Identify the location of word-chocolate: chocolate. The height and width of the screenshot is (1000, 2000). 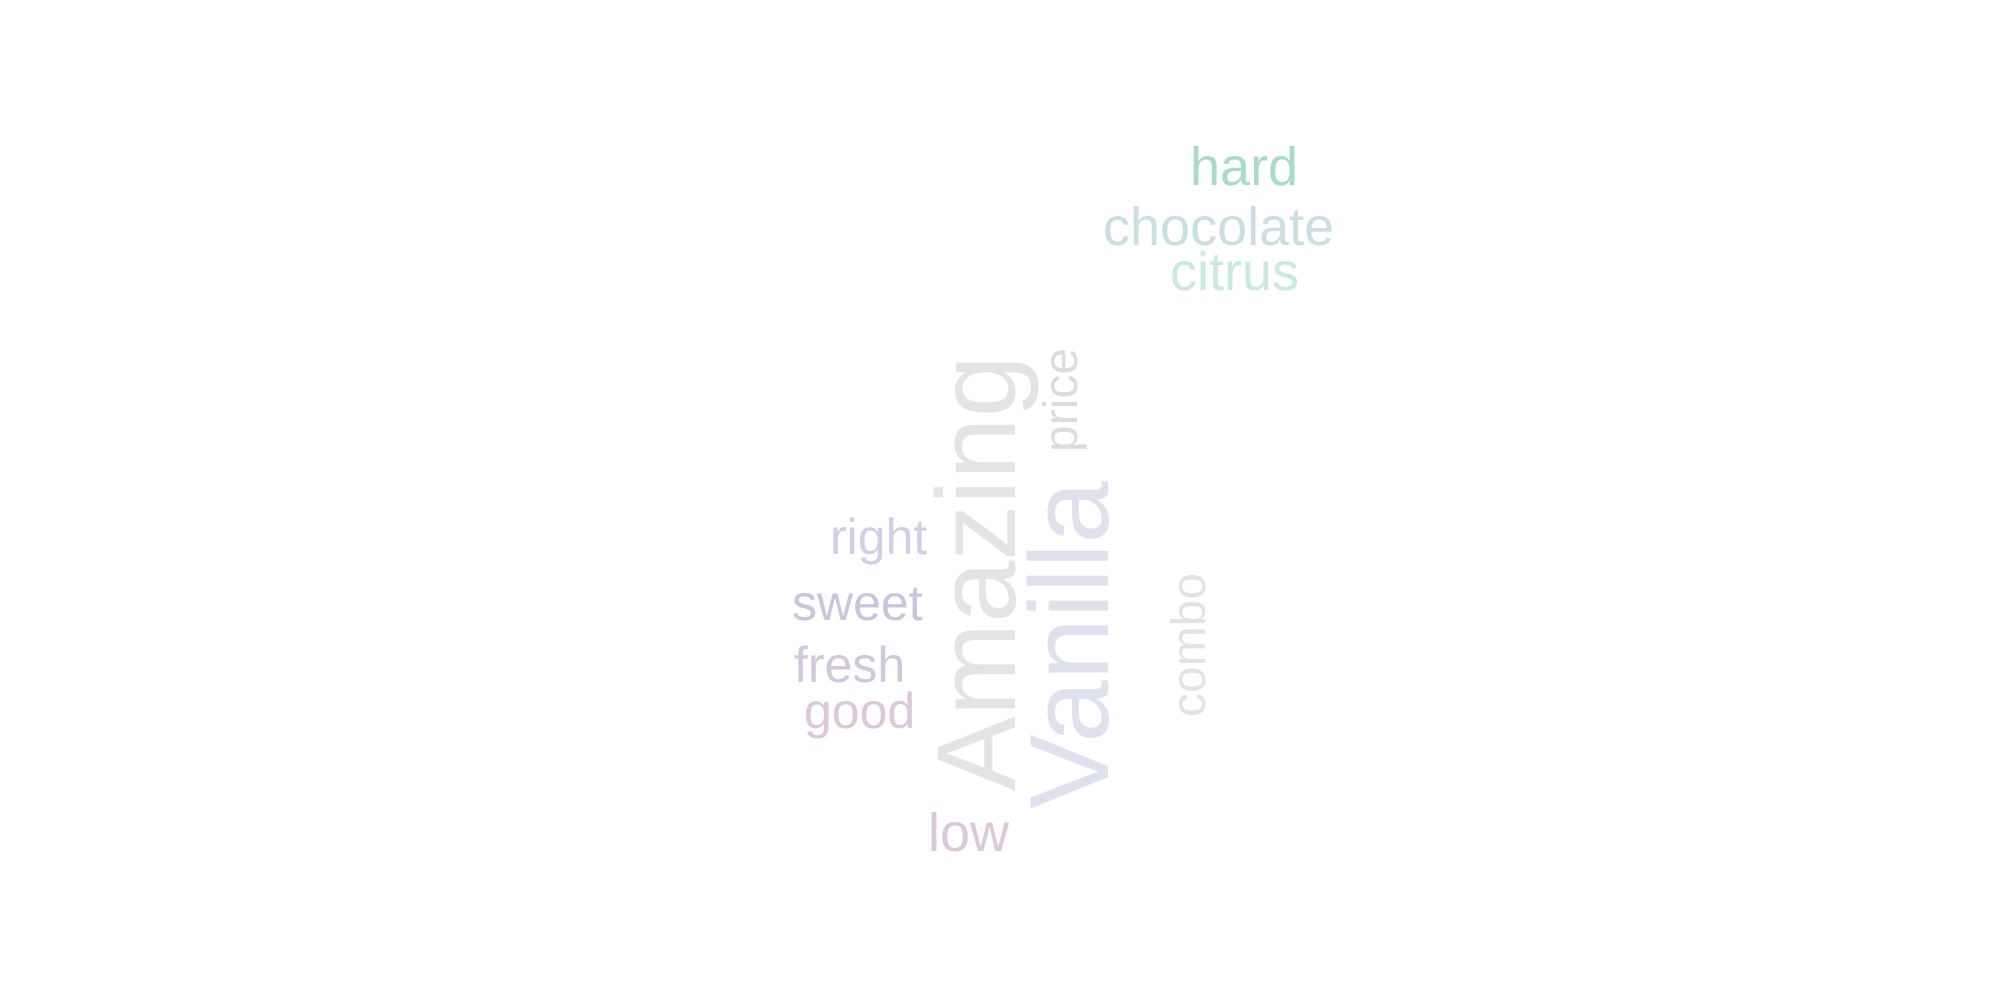
(1219, 227).